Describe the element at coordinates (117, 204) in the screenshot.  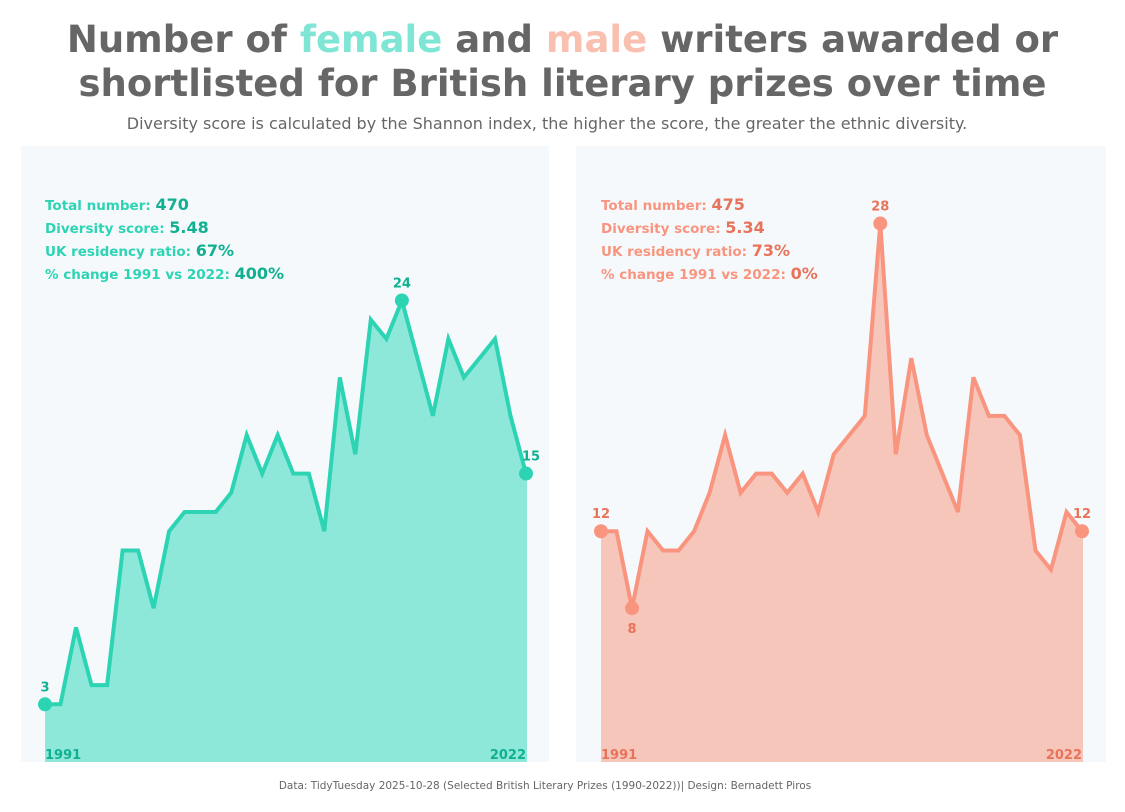
I see `female-stat-0: Total number: 470` at that location.